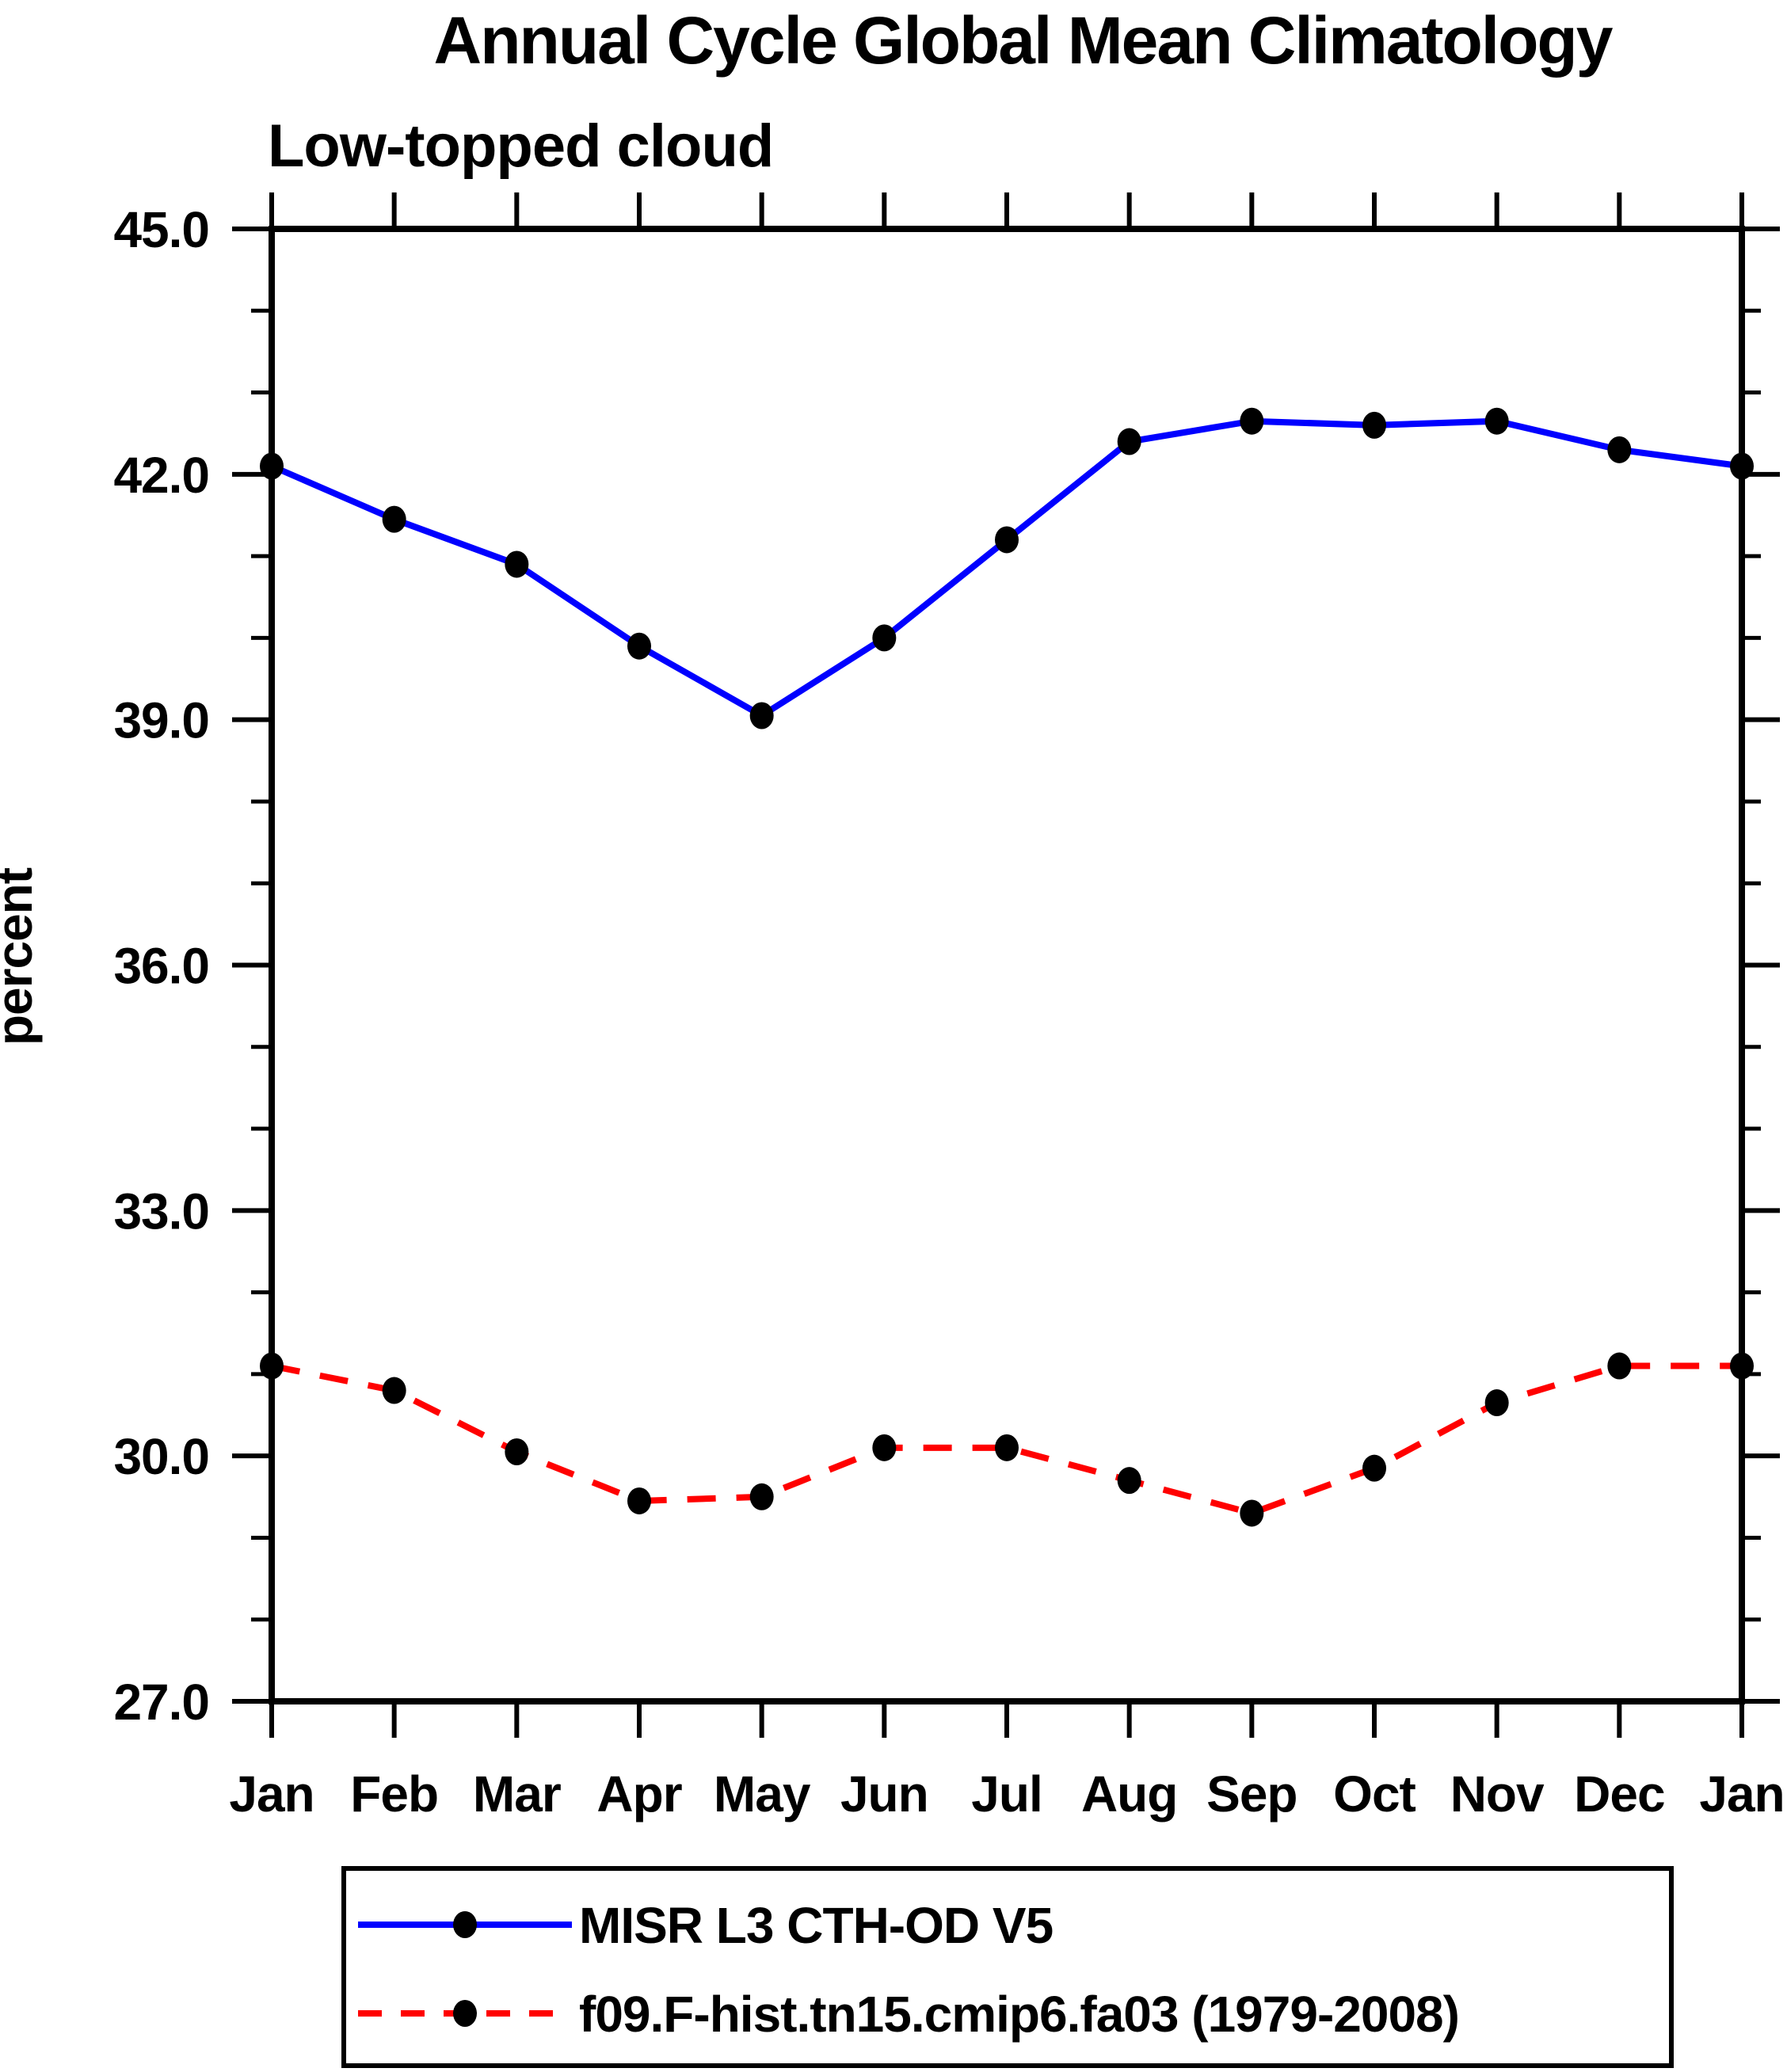 Image resolution: width=1787 pixels, height=2072 pixels. Describe the element at coordinates (161, 229) in the screenshot. I see `y-tick-label: 45.0` at that location.